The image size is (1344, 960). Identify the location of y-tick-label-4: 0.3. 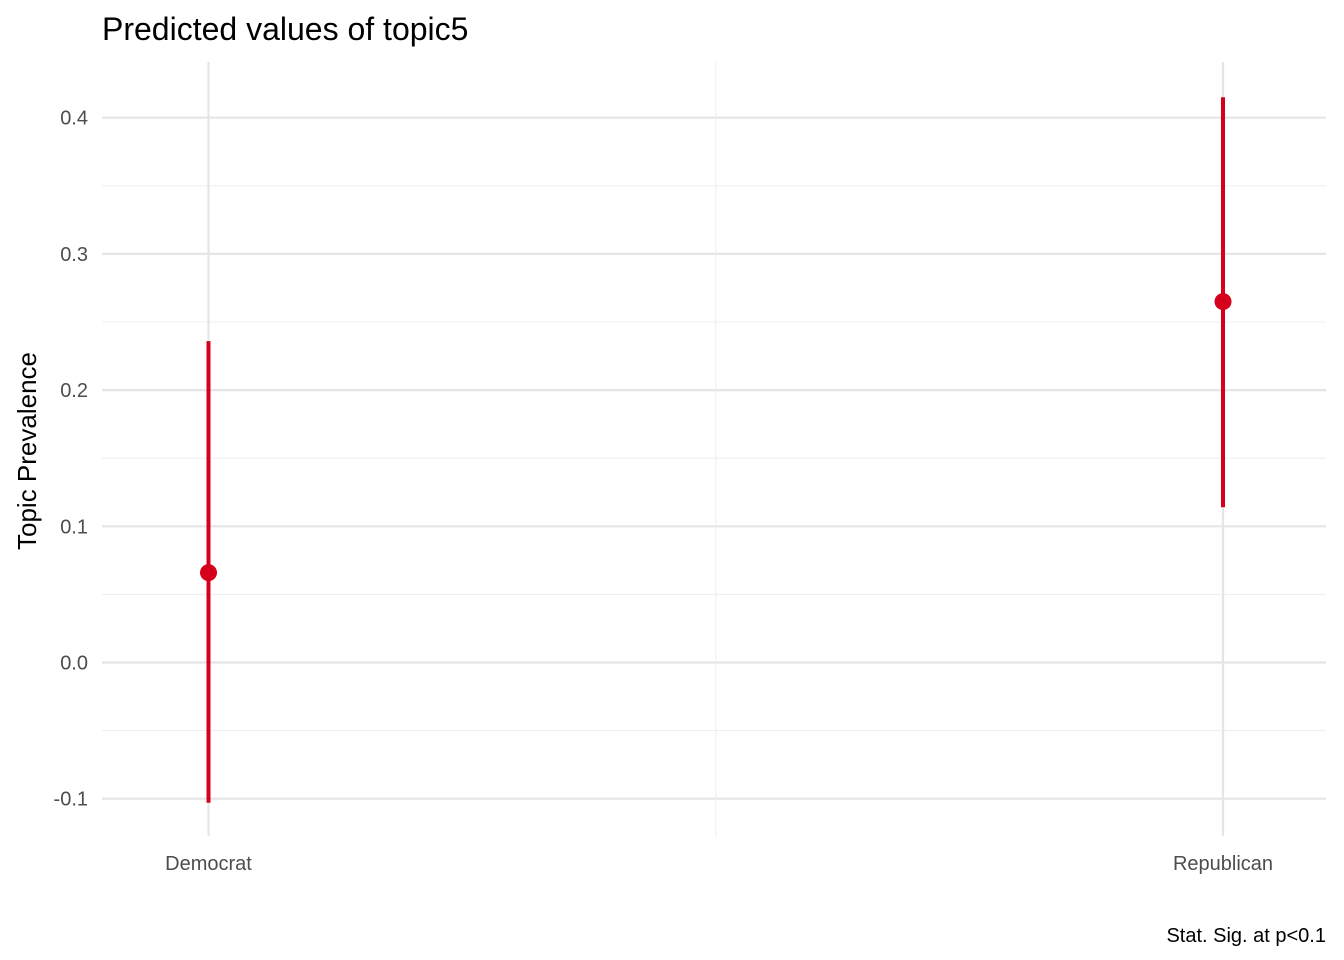
(74, 255).